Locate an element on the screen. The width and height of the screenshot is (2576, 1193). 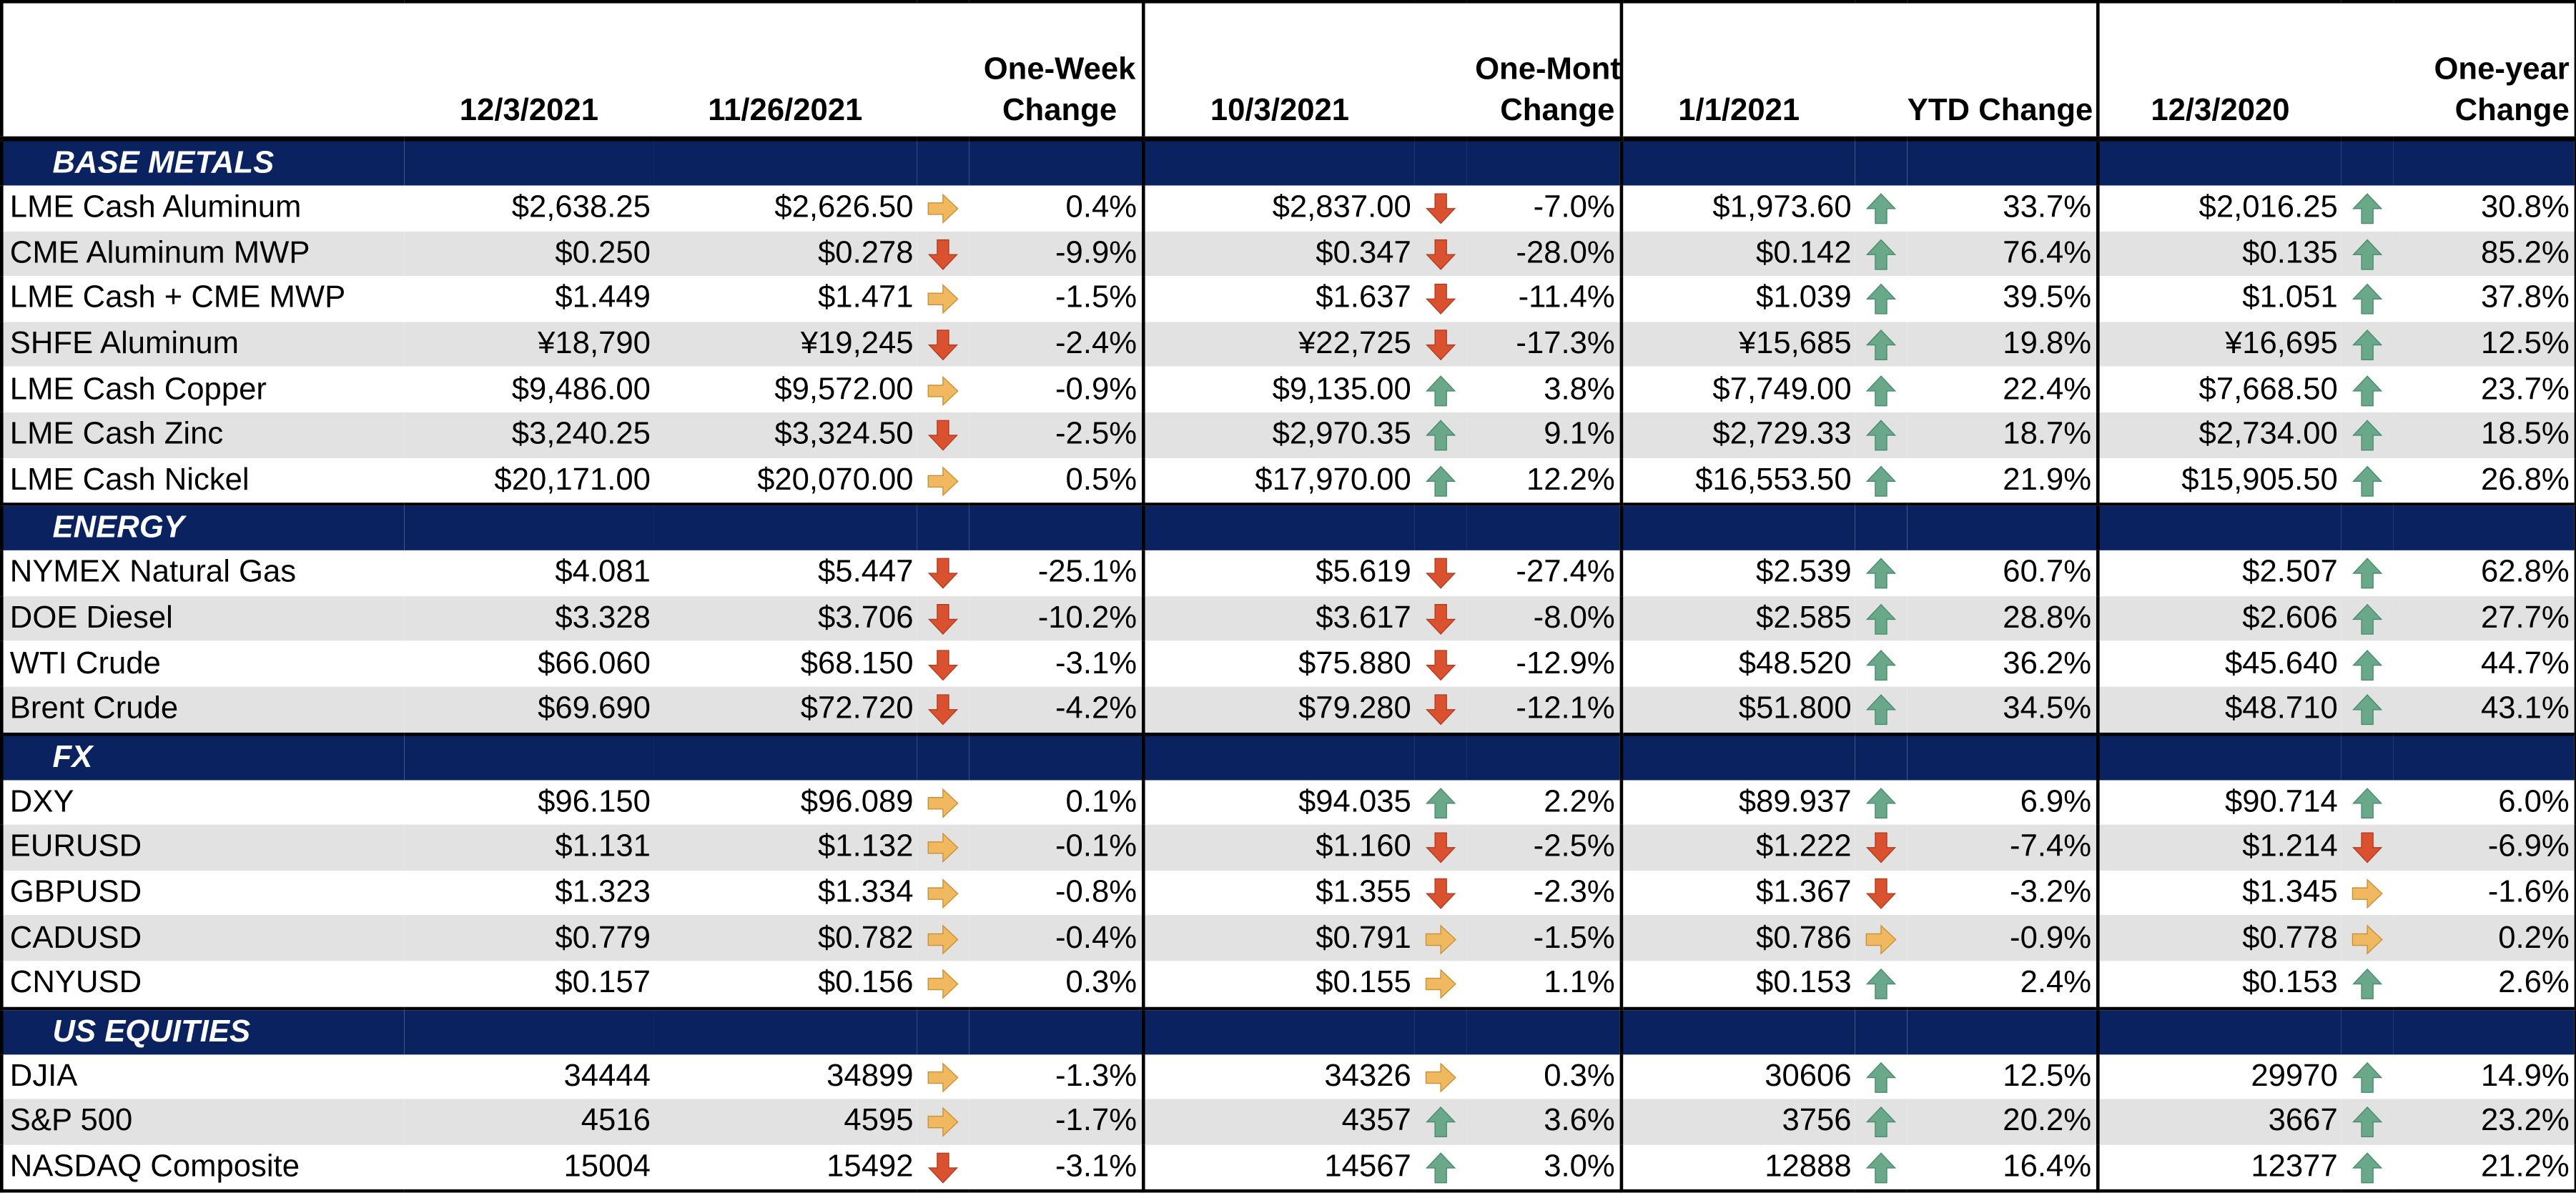
month-ago-value: $5.619 is located at coordinates (1363, 573).